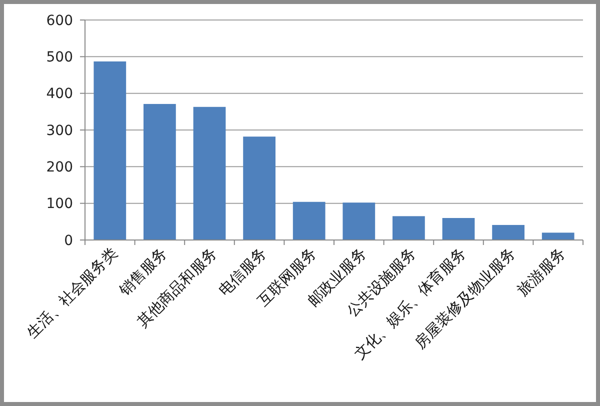 The height and width of the screenshot is (406, 600). What do you see at coordinates (59, 168) in the screenshot?
I see `y-tick-label: 200` at bounding box center [59, 168].